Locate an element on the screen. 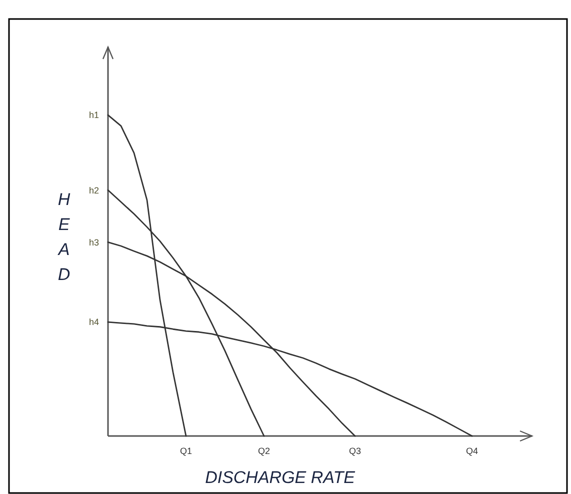  x-tick-label: Q3 is located at coordinates (355, 451).